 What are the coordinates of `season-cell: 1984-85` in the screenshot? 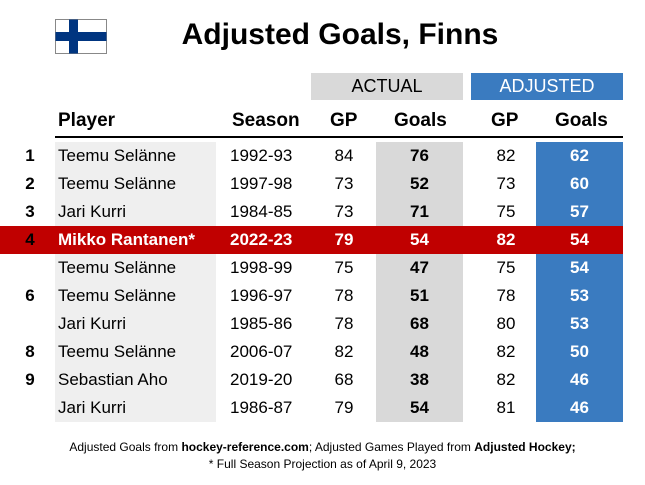 It's located at (261, 211).